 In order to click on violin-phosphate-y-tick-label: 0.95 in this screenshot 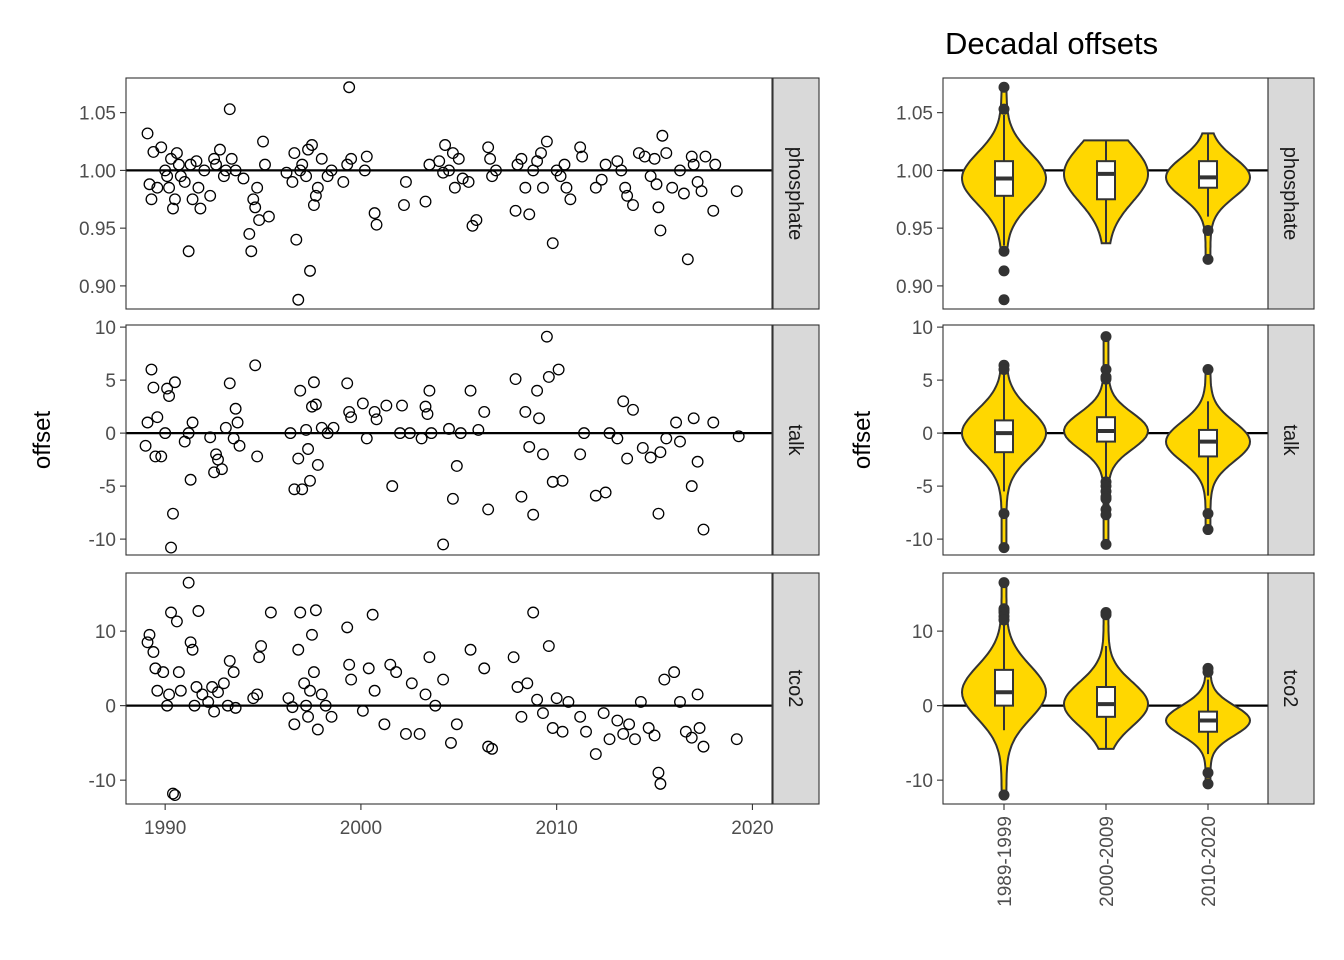, I will do `click(914, 229)`.